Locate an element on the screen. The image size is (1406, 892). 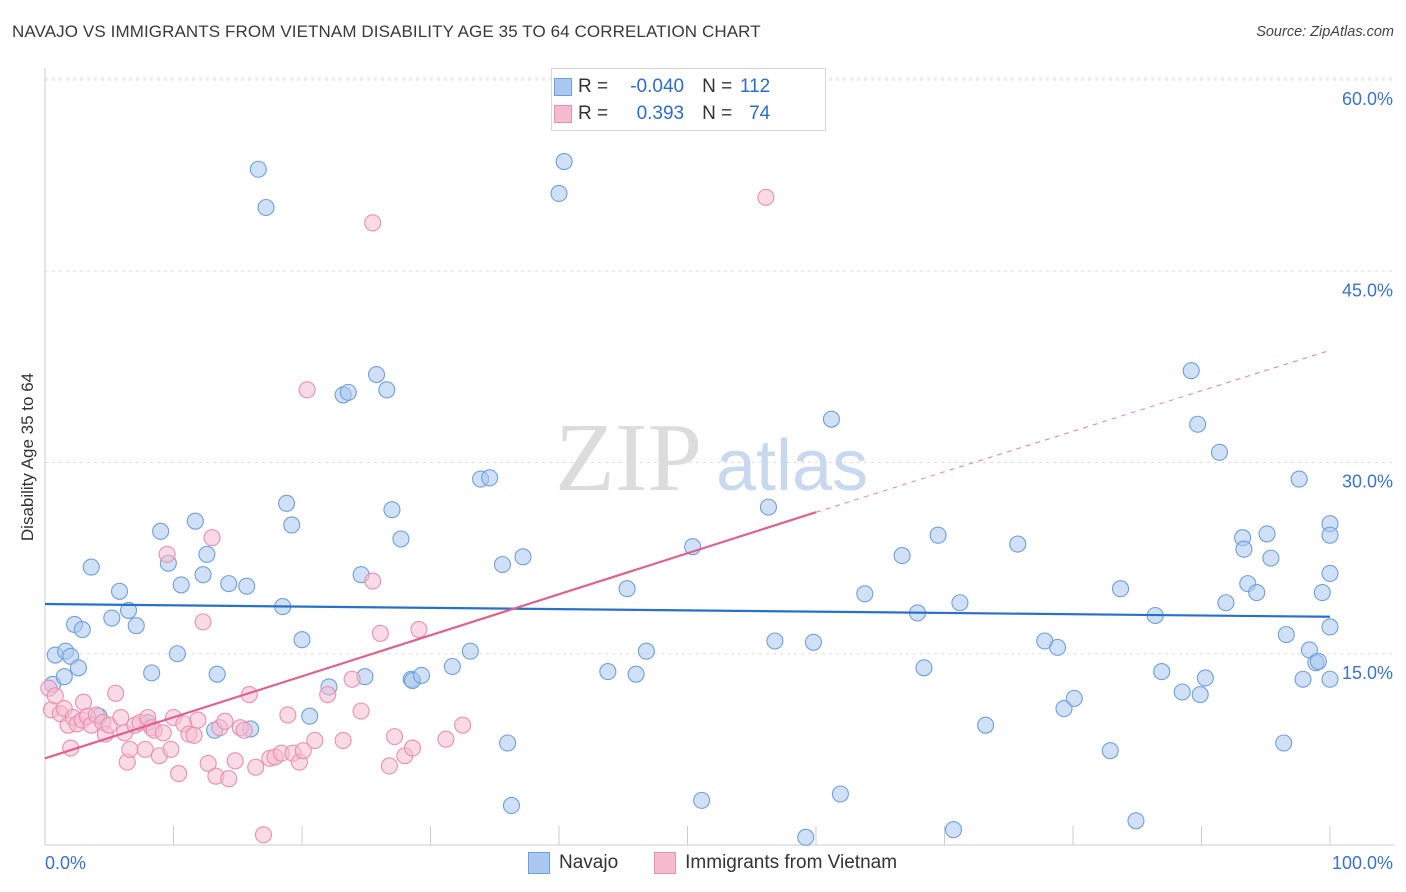
x-tick-label-end: 100.0% is located at coordinates (1362, 863).